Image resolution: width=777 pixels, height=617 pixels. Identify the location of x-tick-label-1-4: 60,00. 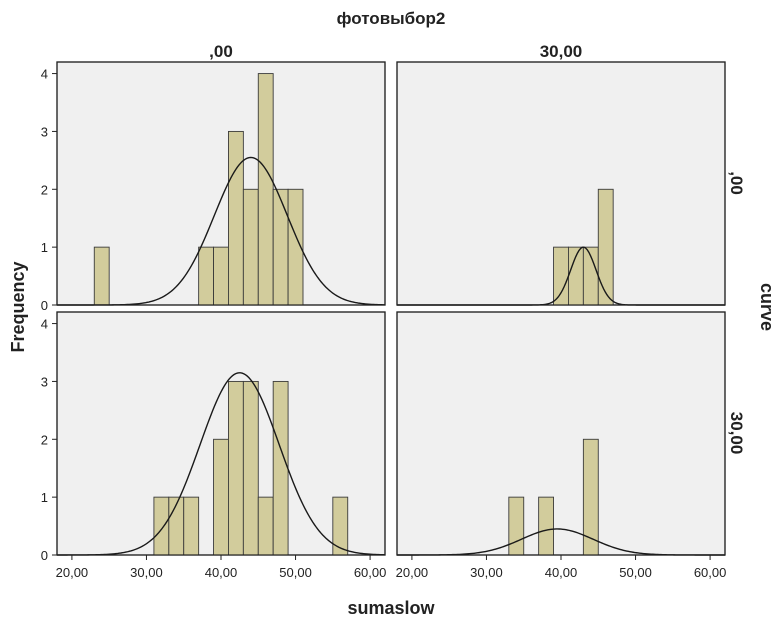
(710, 572).